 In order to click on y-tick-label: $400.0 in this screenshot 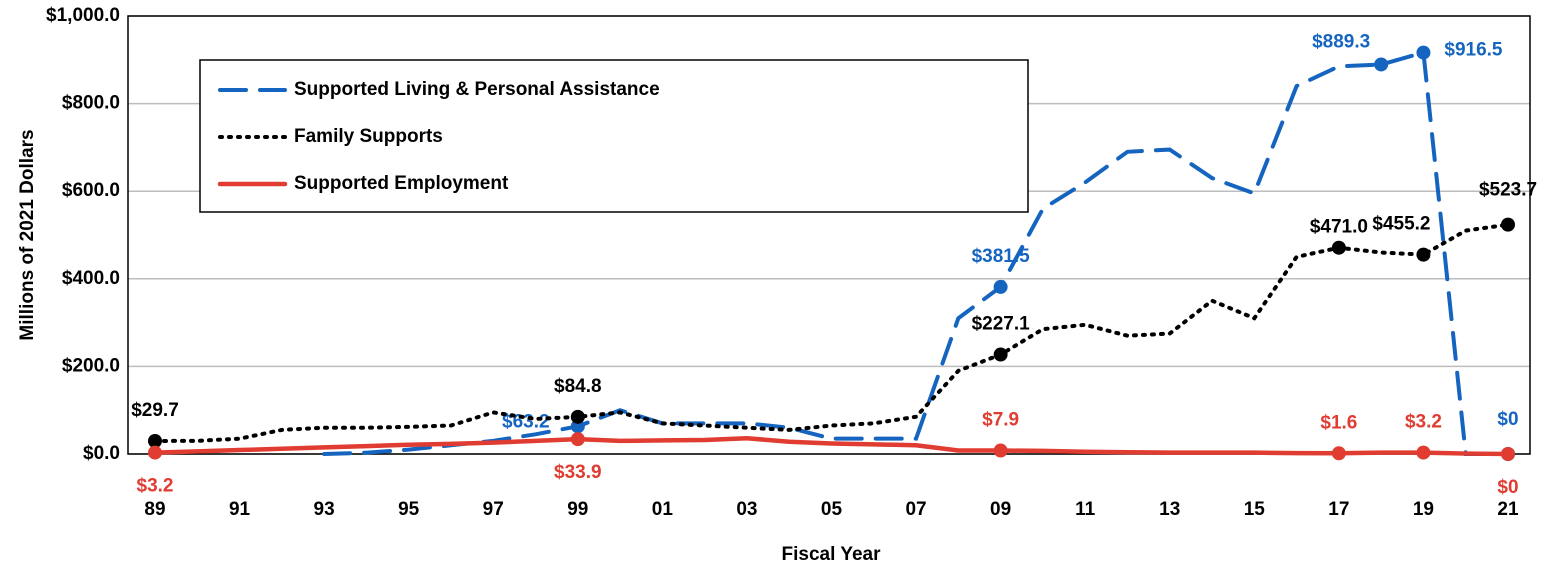, I will do `click(91, 278)`.